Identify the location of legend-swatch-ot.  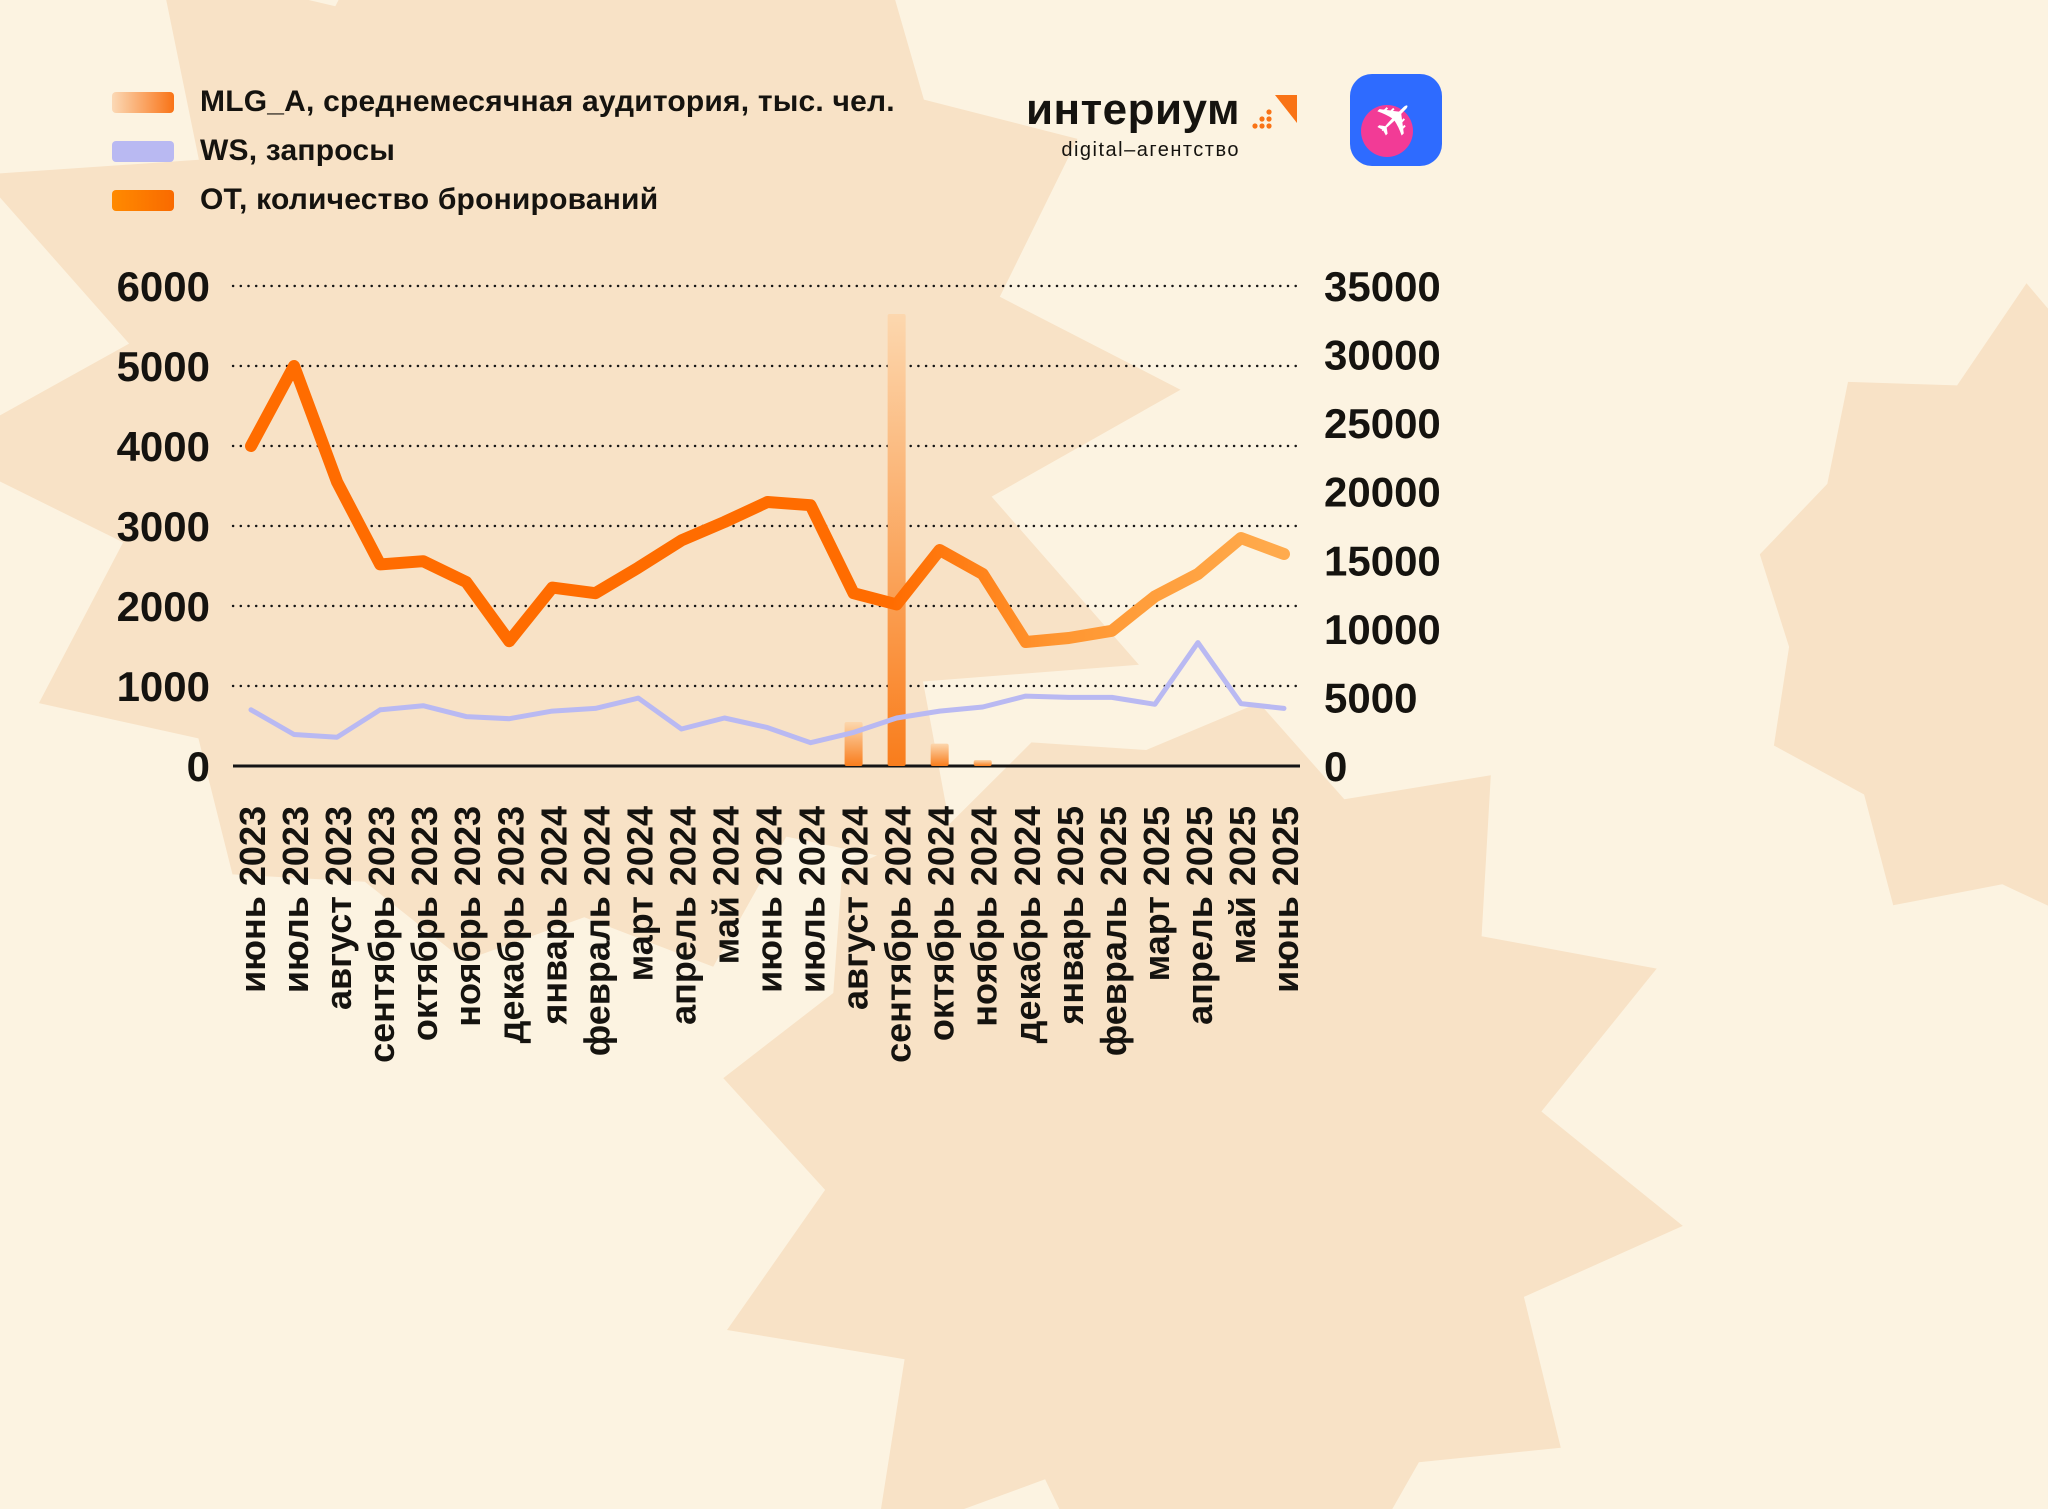
(143, 200).